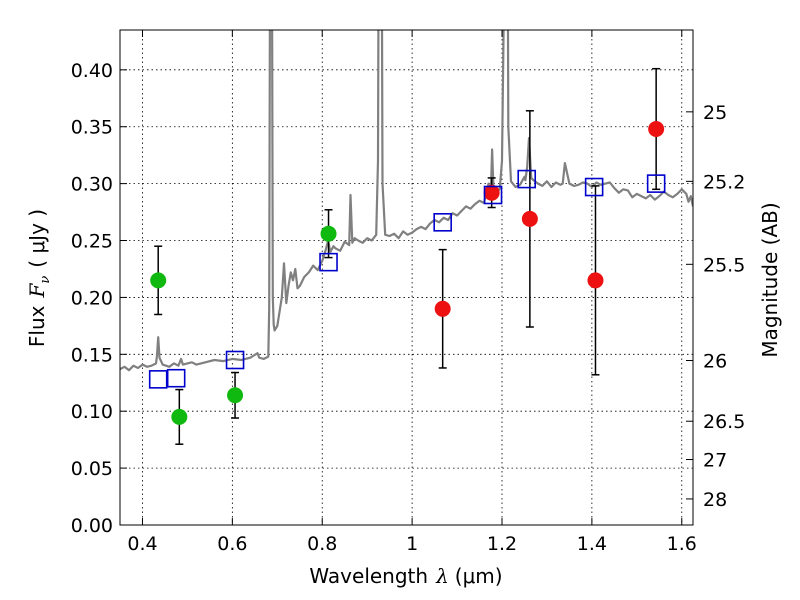 Image resolution: width=800 pixels, height=600 pixels. Describe the element at coordinates (92, 242) in the screenshot. I see `y-tick-label: 0.25` at that location.